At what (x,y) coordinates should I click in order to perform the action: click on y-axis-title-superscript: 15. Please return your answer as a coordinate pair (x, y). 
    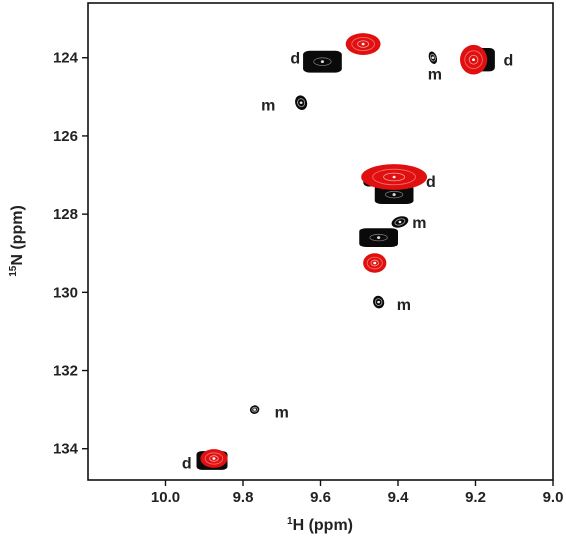
    Looking at the image, I should click on (13, 271).